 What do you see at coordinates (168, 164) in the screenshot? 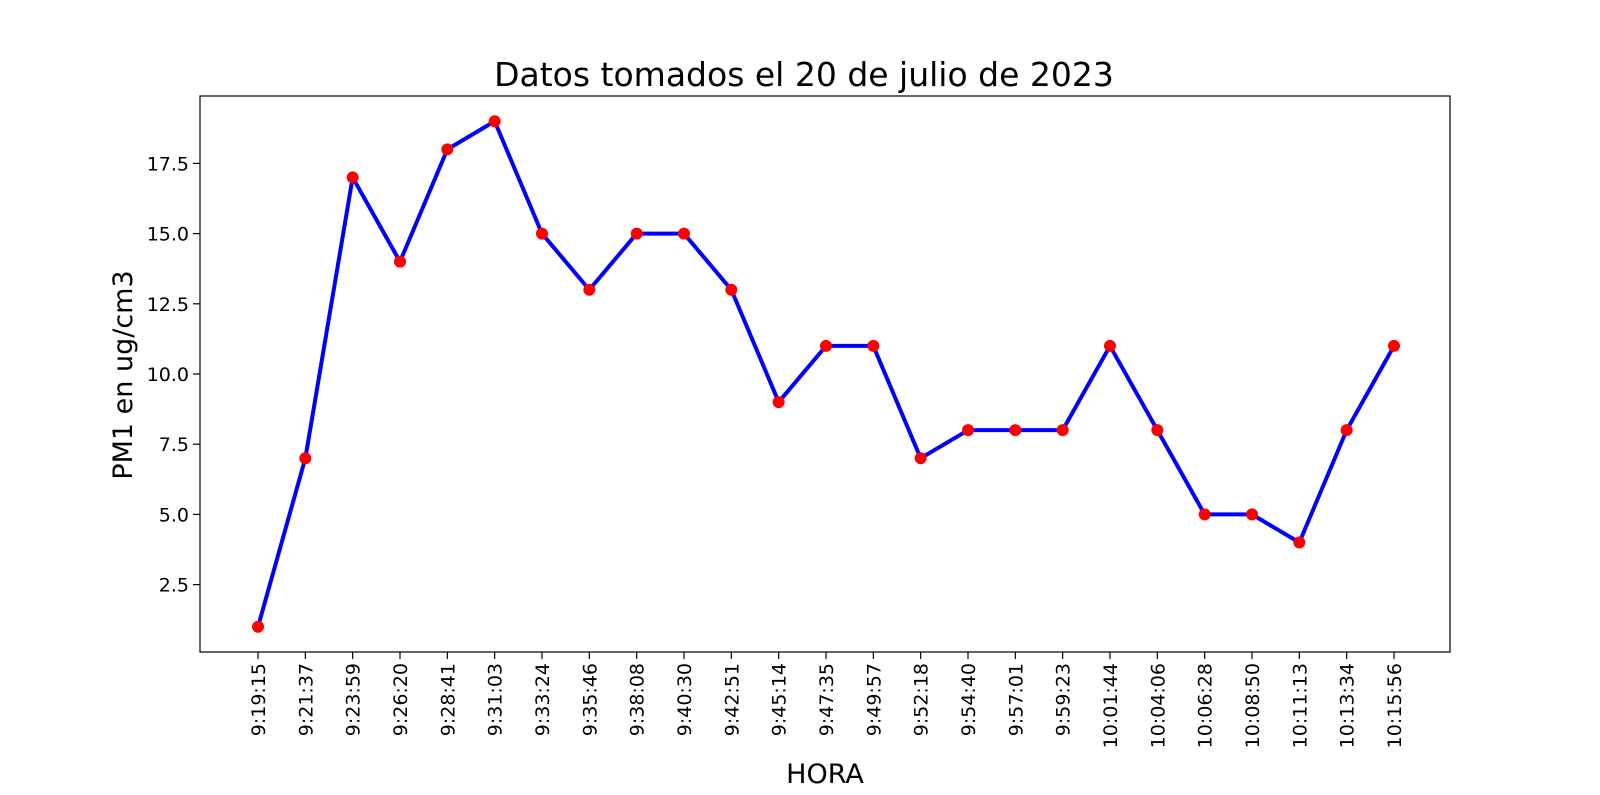
I see `y-tick-label: 17.5` at bounding box center [168, 164].